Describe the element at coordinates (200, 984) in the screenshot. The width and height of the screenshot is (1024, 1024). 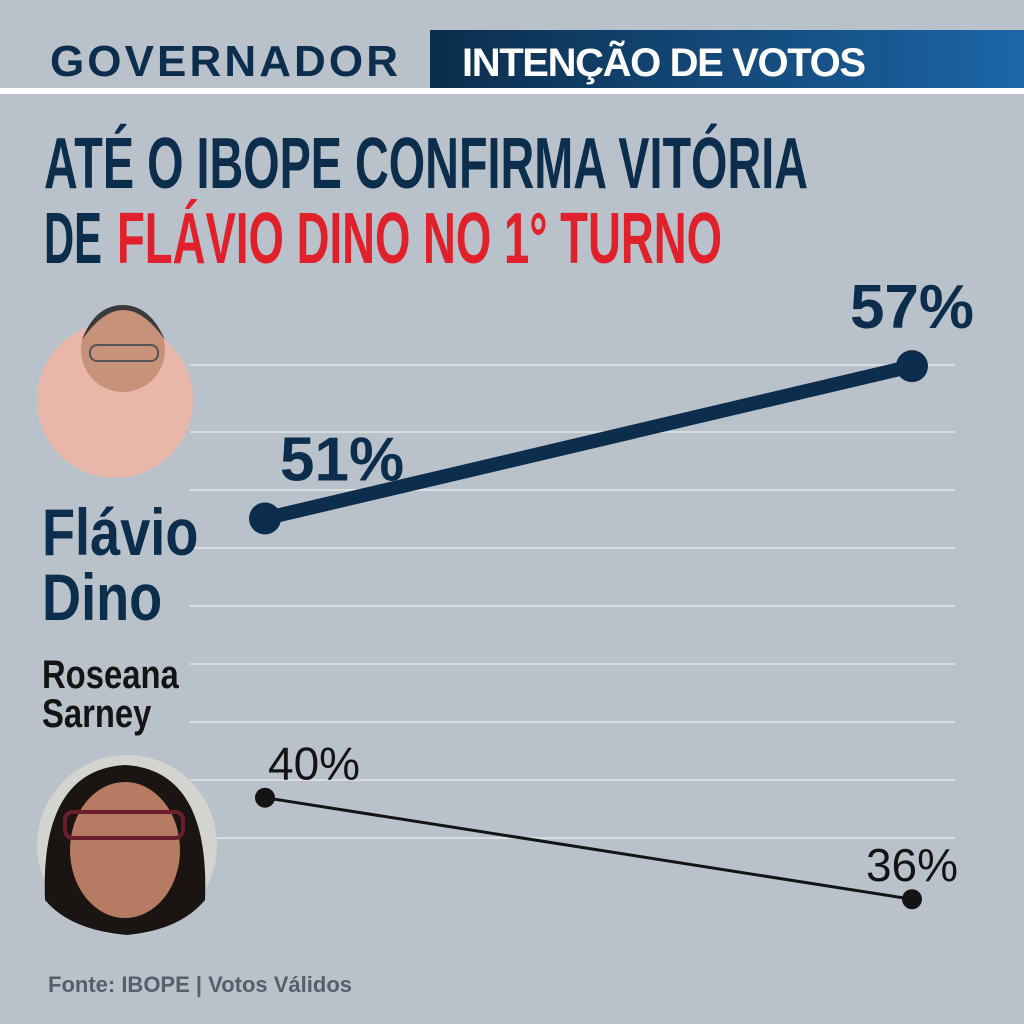
I see `source: Fonte: IBOPE | Votos Válidos` at that location.